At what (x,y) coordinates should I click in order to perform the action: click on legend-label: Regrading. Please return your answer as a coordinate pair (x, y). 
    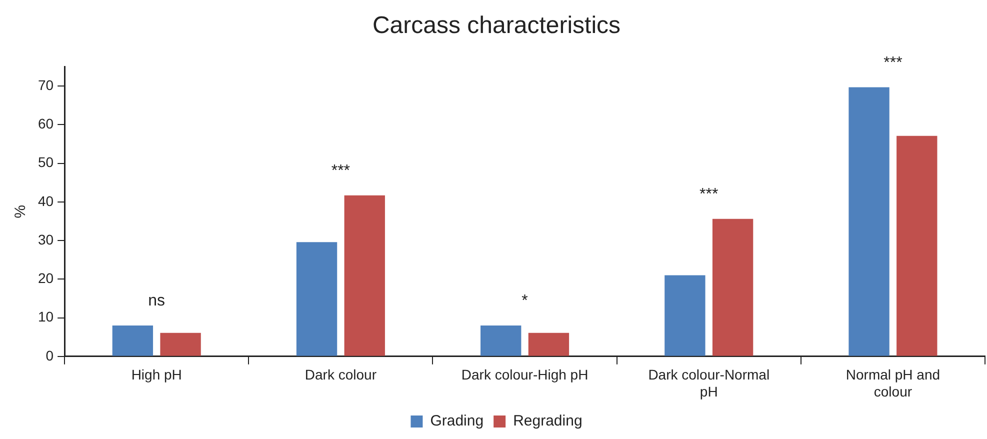
    Looking at the image, I should click on (547, 421).